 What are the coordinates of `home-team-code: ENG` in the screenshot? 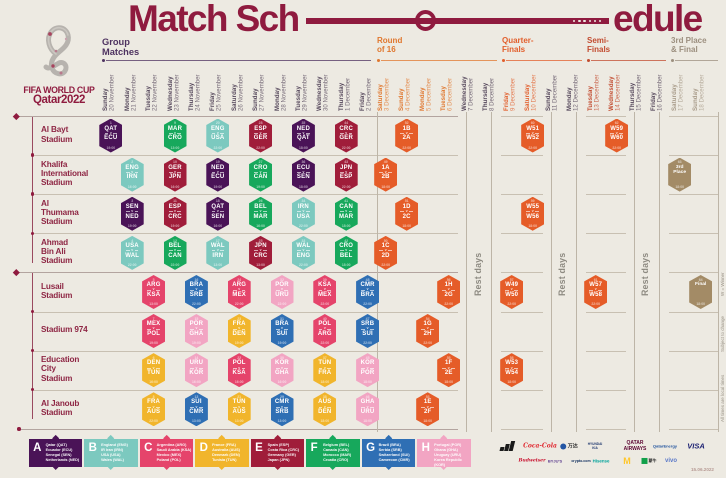 It's located at (217, 128).